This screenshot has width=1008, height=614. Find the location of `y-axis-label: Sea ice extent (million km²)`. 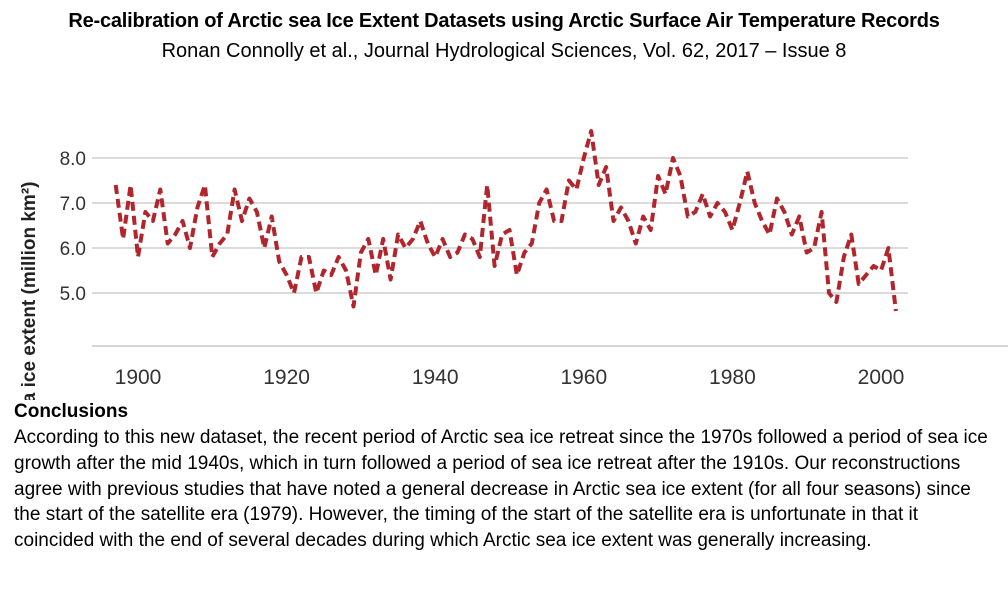

y-axis-label: Sea ice extent (million km²) is located at coordinates (29, 291).